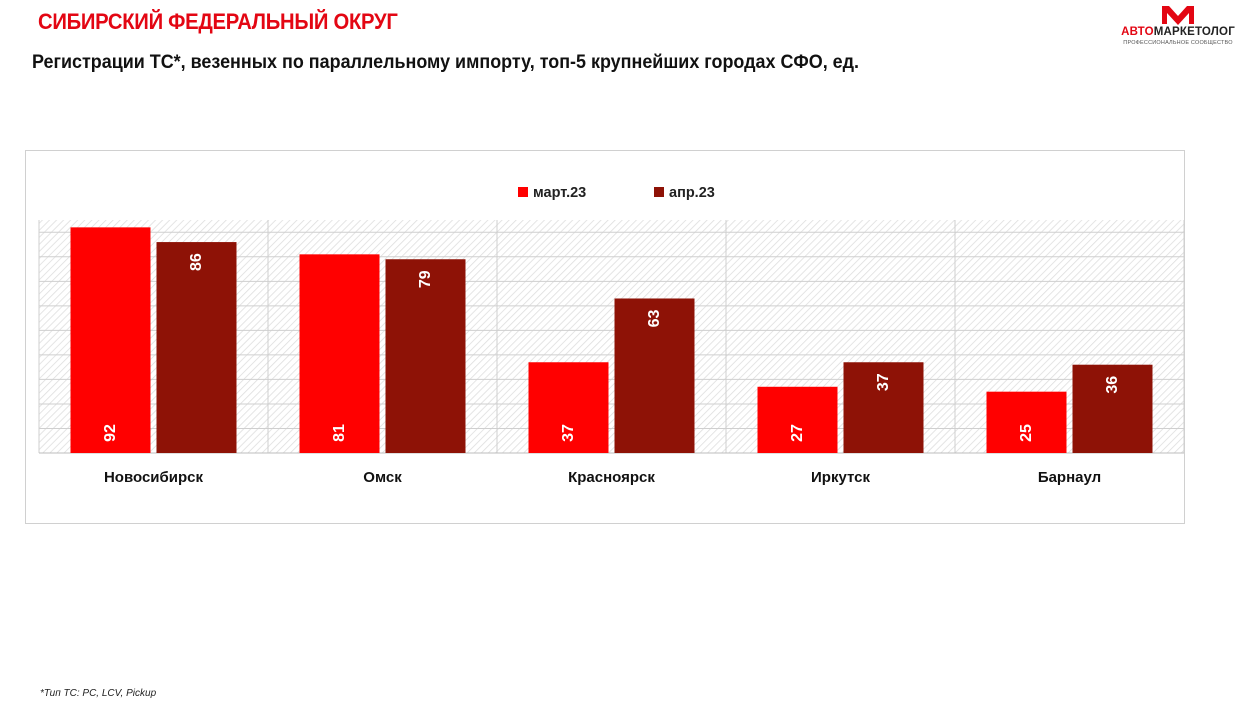 This screenshot has height=706, width=1249. What do you see at coordinates (692, 193) in the screenshot?
I see `legend-label-2: апр.23` at bounding box center [692, 193].